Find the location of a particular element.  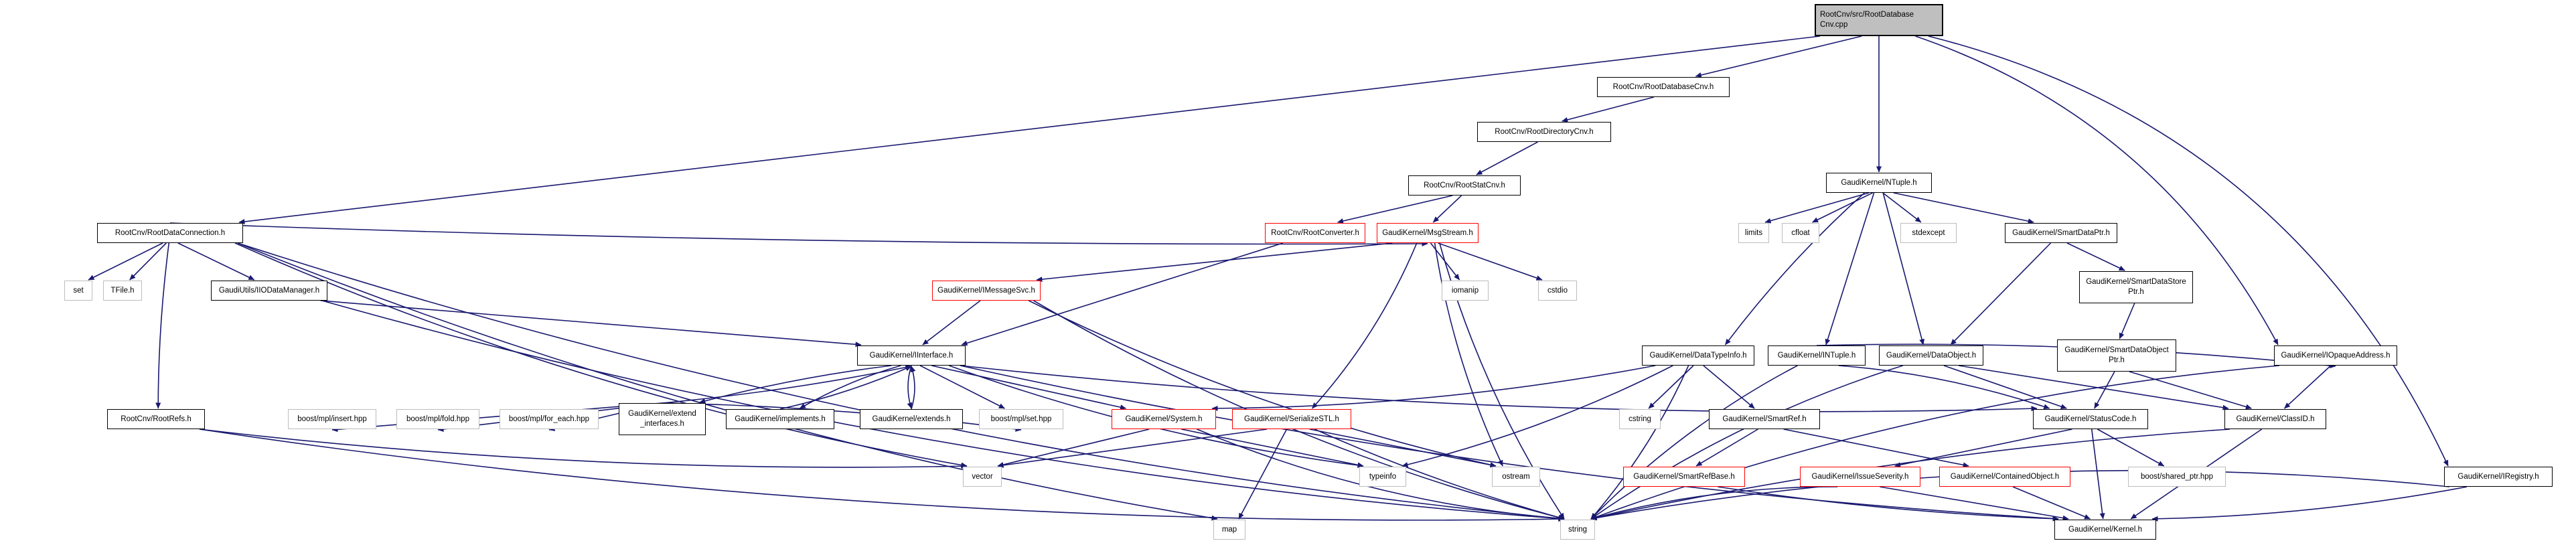

graph-node-smartdataptr-h: GaudiKernel/SmartDataPtr.h is located at coordinates (2061, 233).